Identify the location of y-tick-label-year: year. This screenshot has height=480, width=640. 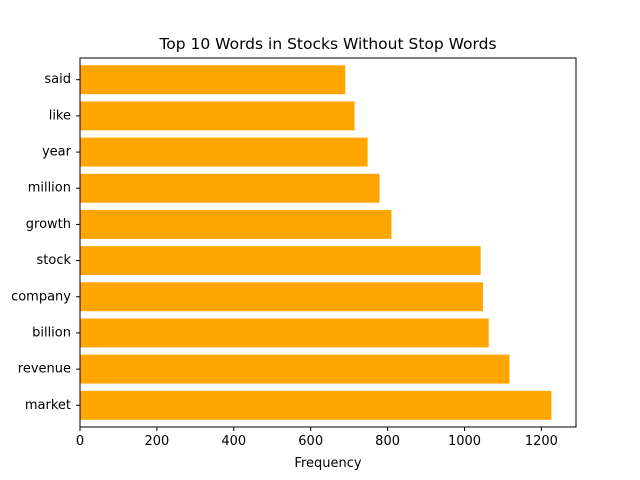
(57, 152).